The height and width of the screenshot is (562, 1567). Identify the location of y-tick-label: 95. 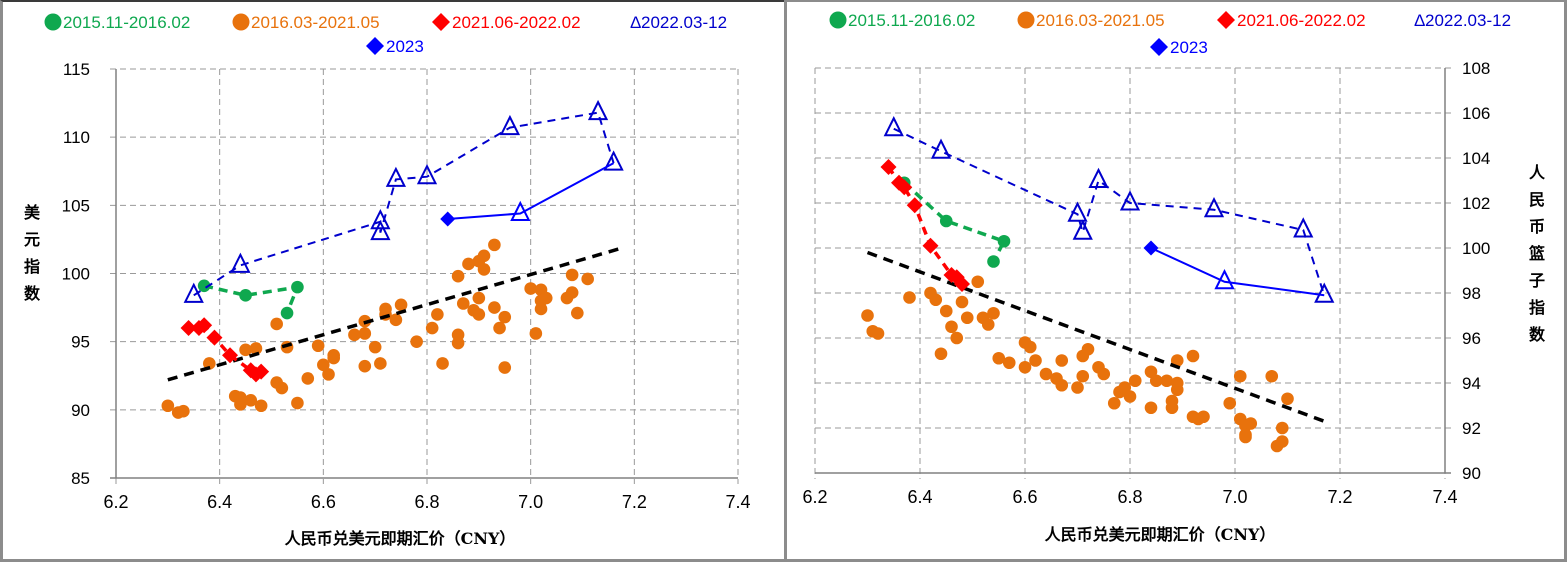
(80, 342).